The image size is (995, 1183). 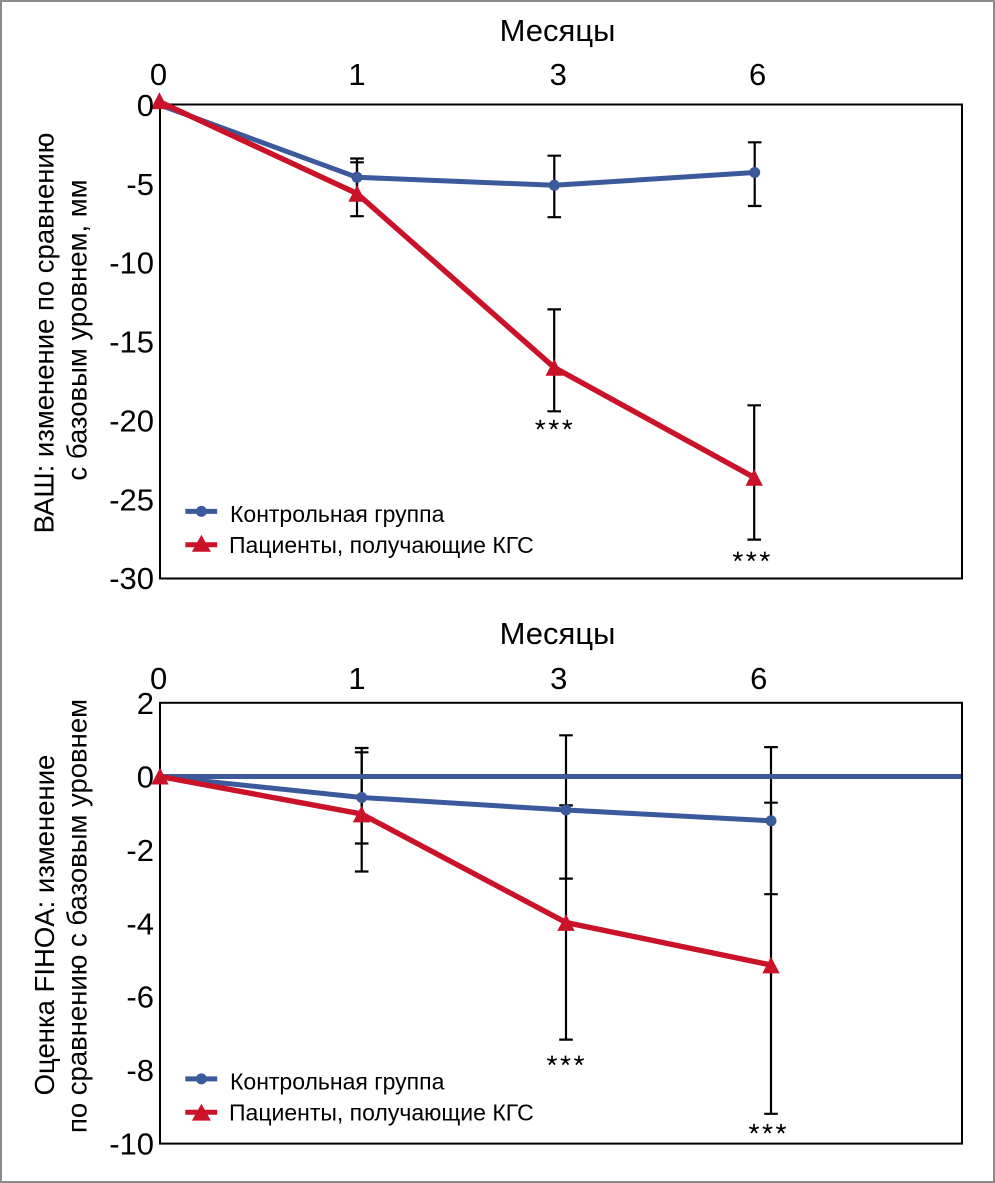 I want to click on svg-text: -30, so click(x=131, y=578).